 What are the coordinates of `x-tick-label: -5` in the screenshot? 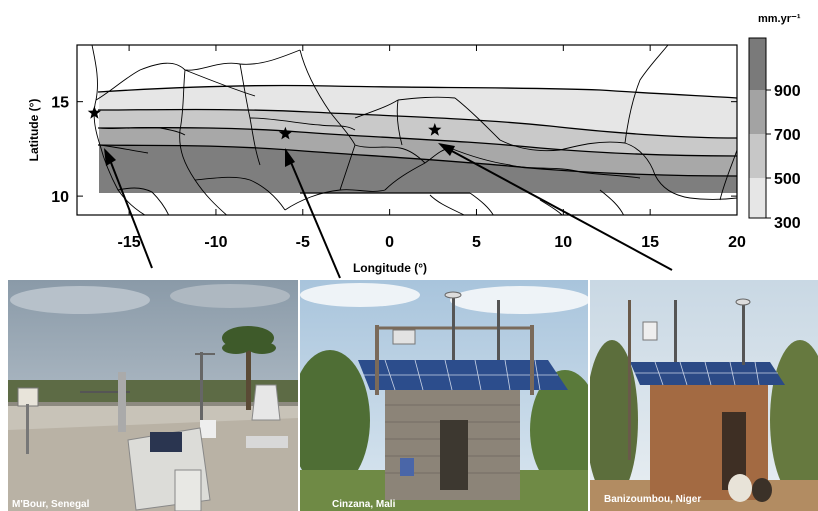 It's located at (303, 242).